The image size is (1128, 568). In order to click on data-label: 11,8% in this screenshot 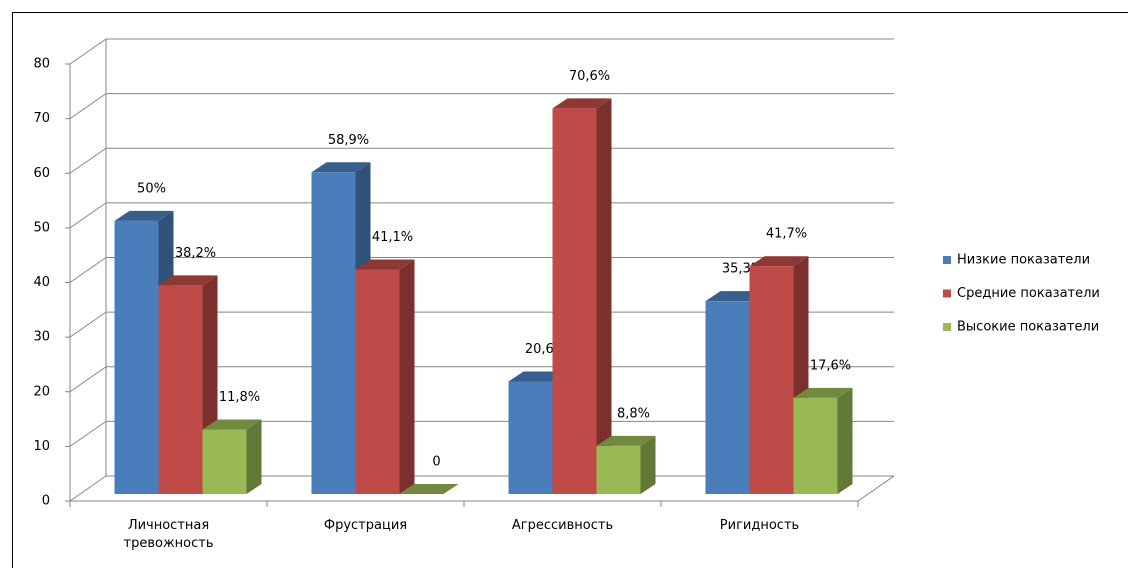, I will do `click(239, 397)`.